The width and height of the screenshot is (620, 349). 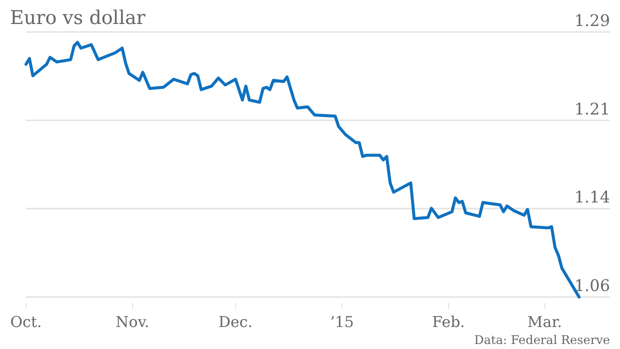 I want to click on y-tick-label: 1.21, so click(x=592, y=108).